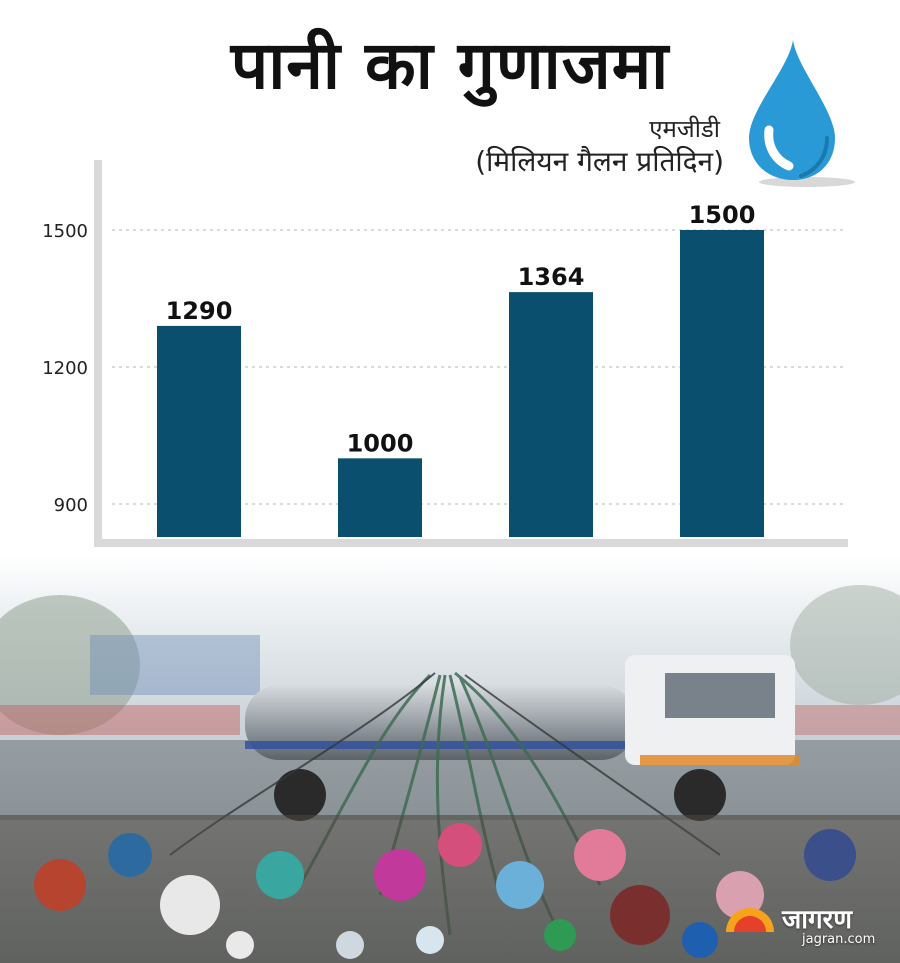 This screenshot has width=900, height=963. What do you see at coordinates (750, 920) in the screenshot?
I see `sun-logo-icon` at bounding box center [750, 920].